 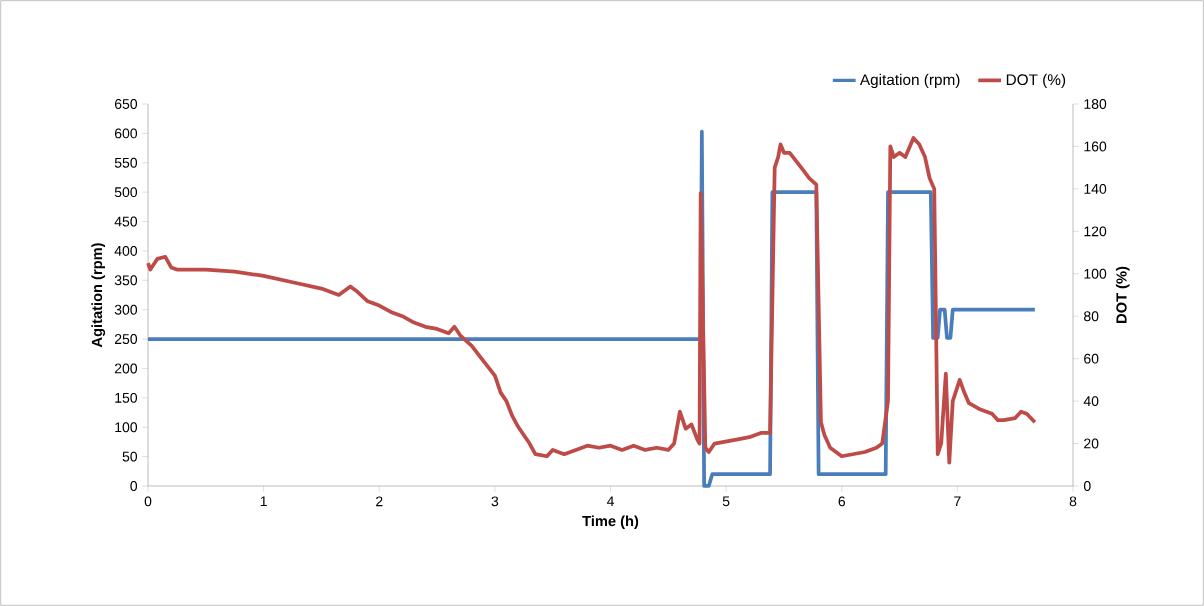 I want to click on y2-tick-label: 140, so click(x=1095, y=188).